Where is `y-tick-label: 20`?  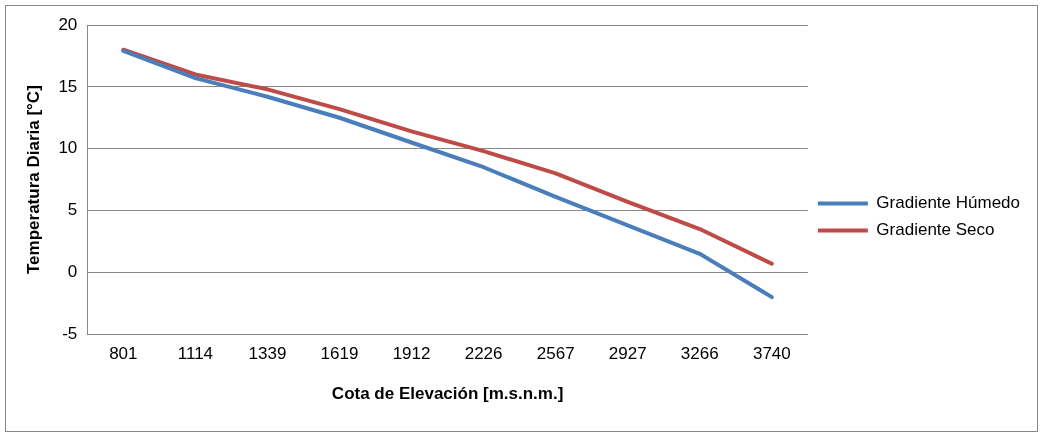 y-tick-label: 20 is located at coordinates (68, 24).